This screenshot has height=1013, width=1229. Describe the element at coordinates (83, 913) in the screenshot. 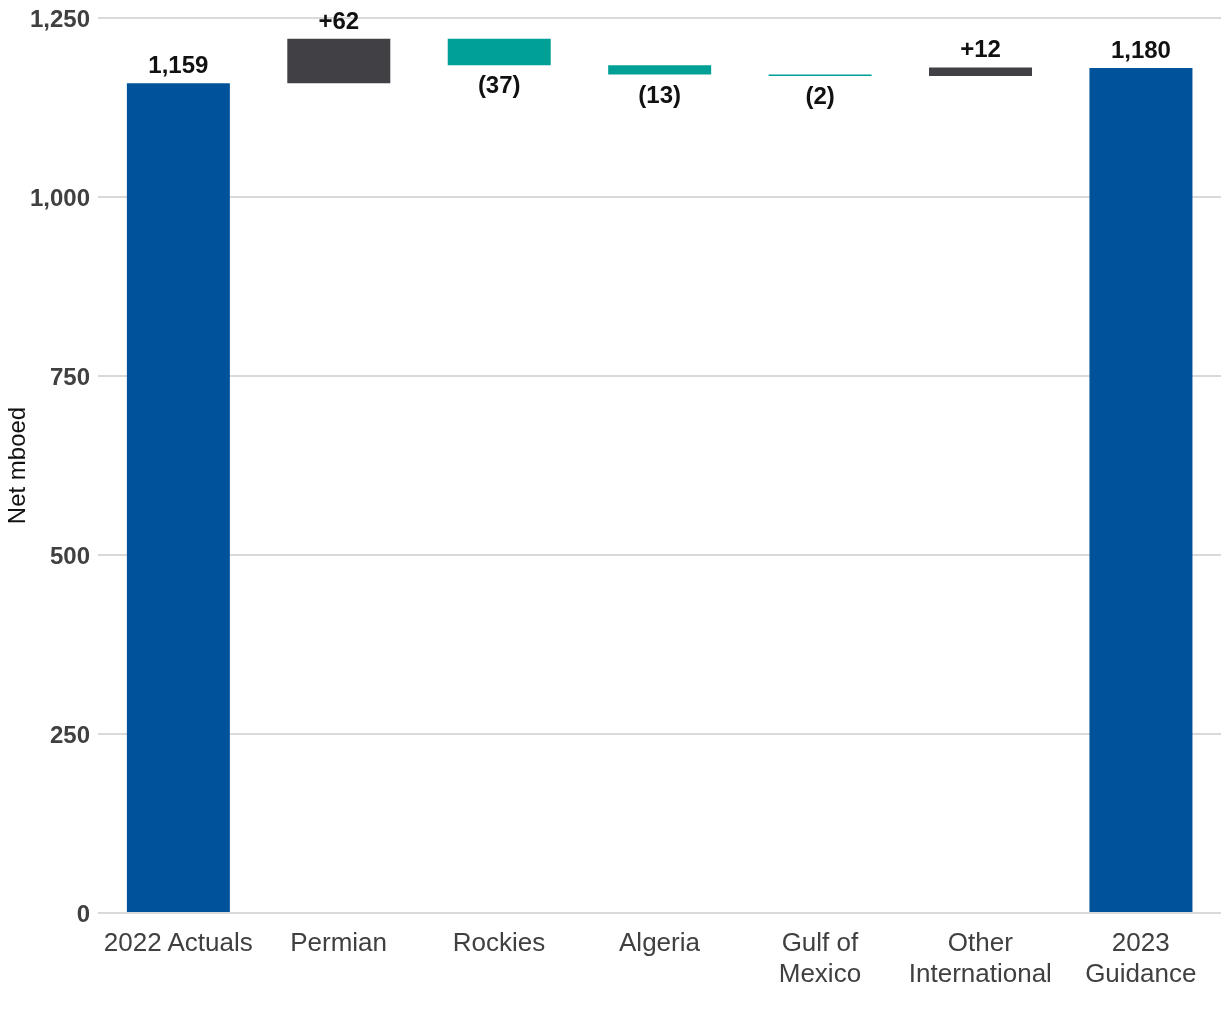

I see `y-tick-label: 0` at that location.